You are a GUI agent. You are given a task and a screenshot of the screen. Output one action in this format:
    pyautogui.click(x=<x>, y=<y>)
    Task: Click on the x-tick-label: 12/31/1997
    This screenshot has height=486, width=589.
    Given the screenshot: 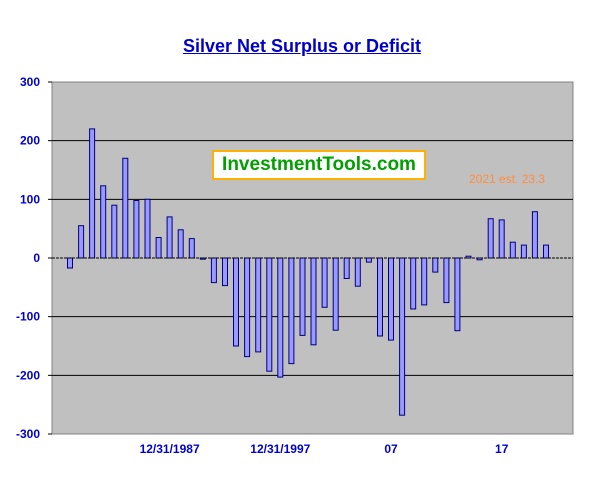 What is the action you would take?
    pyautogui.click(x=280, y=449)
    